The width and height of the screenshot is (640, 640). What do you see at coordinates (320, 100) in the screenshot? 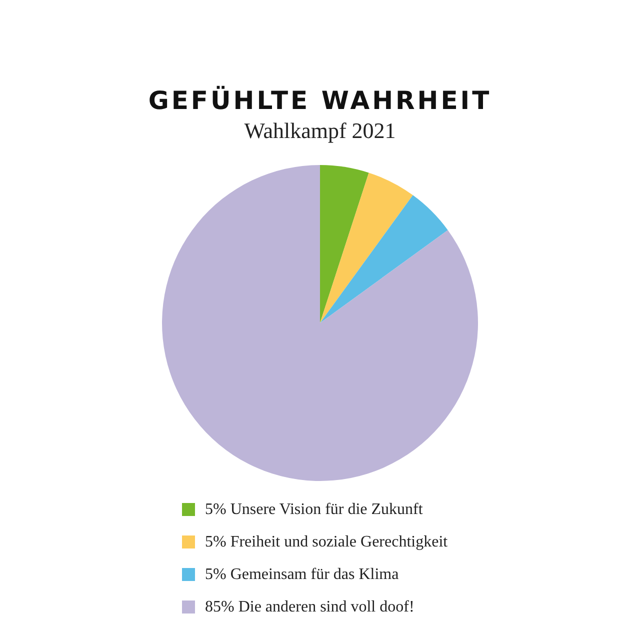
I see `chart-title: GEFÜHLTE WAHRHEIT` at bounding box center [320, 100].